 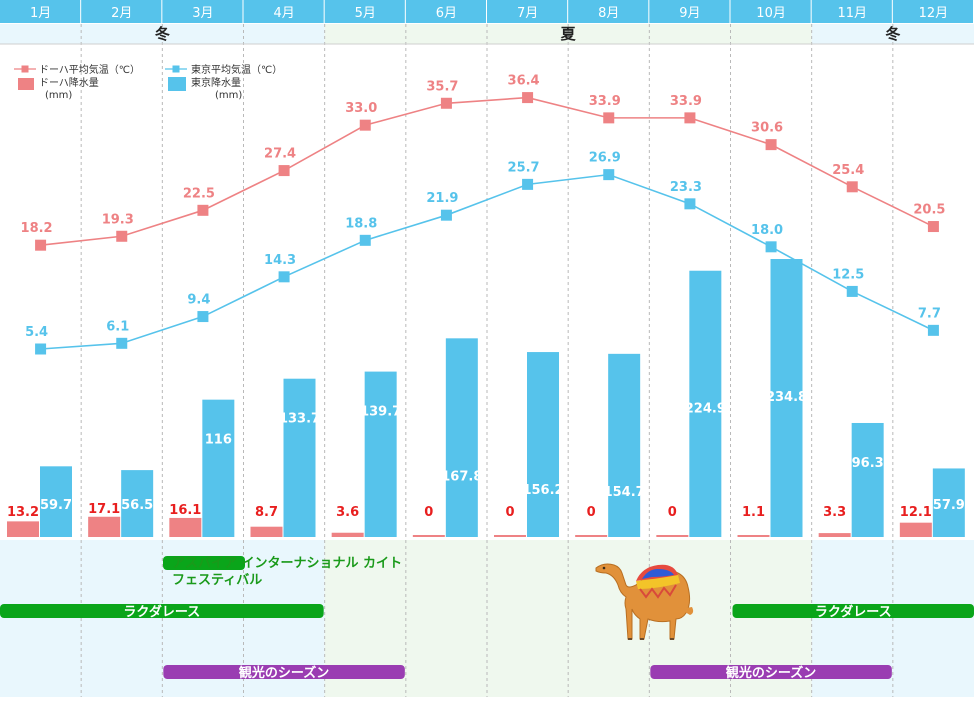 What do you see at coordinates (37, 228) in the screenshot?
I see `temp-label-doha-1: 18.2` at bounding box center [37, 228].